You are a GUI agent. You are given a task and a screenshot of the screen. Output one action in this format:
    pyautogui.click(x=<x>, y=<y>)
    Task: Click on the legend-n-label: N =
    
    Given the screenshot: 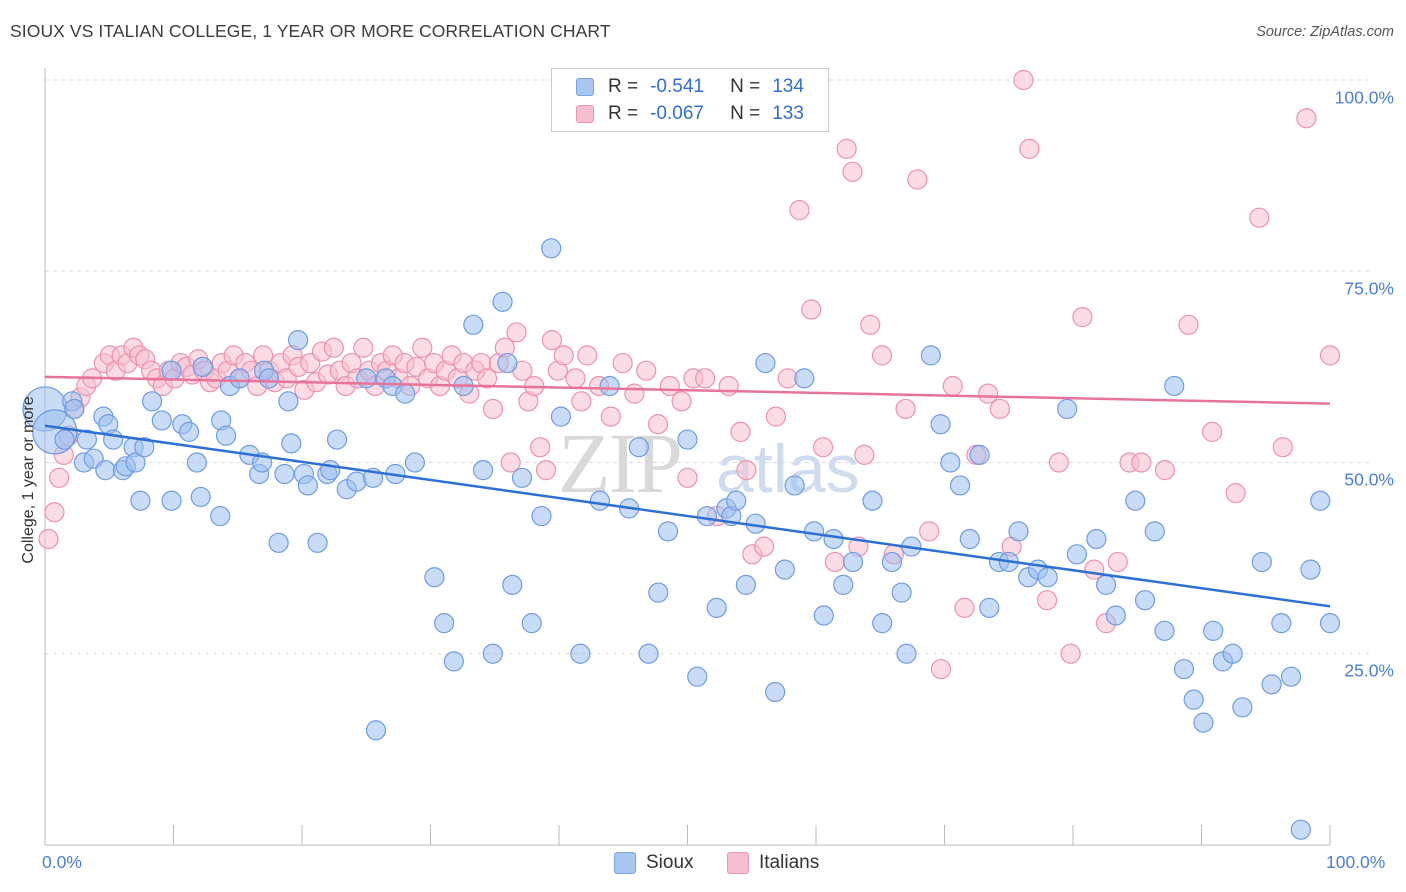 What is the action you would take?
    pyautogui.click(x=745, y=86)
    